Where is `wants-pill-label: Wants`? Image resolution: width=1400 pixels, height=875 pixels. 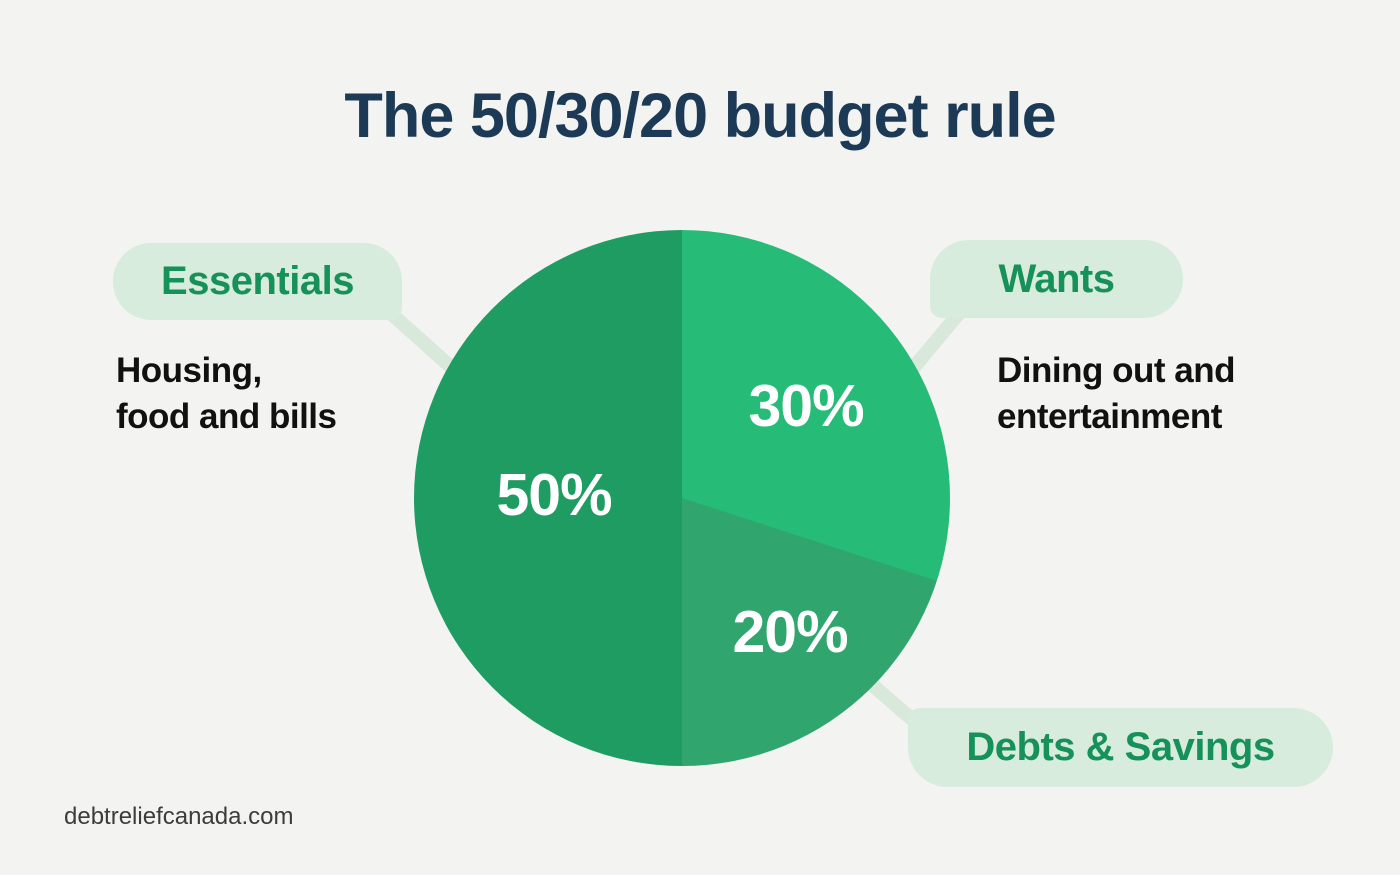
wants-pill-label: Wants is located at coordinates (1056, 278).